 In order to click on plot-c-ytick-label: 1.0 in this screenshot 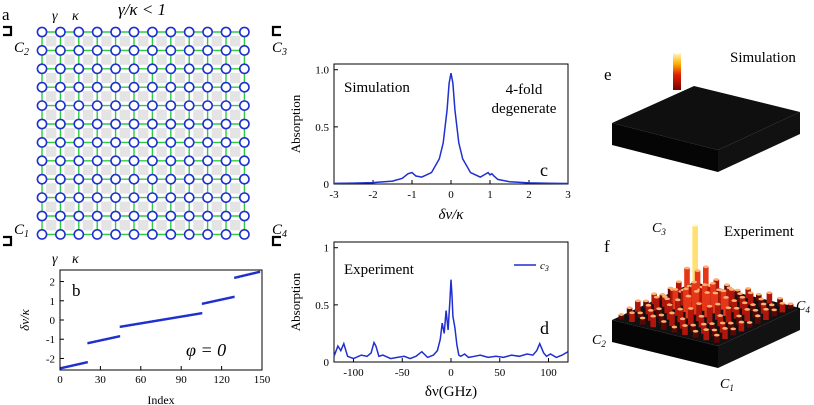, I will do `click(322, 71)`.